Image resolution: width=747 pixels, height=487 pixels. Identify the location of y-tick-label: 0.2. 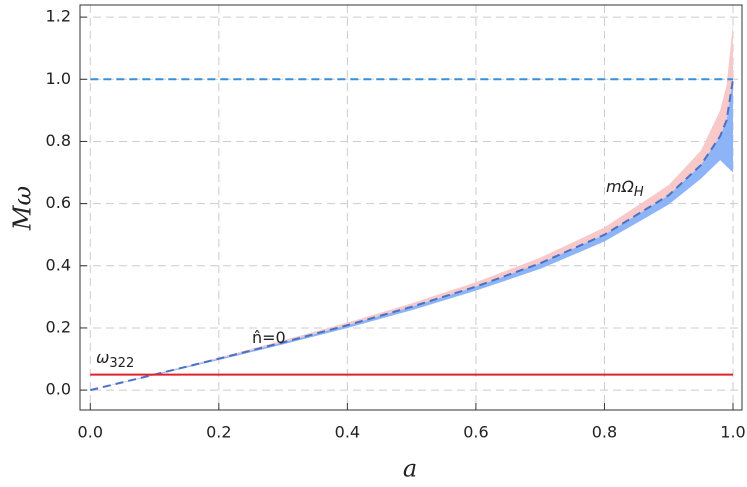
(58, 326).